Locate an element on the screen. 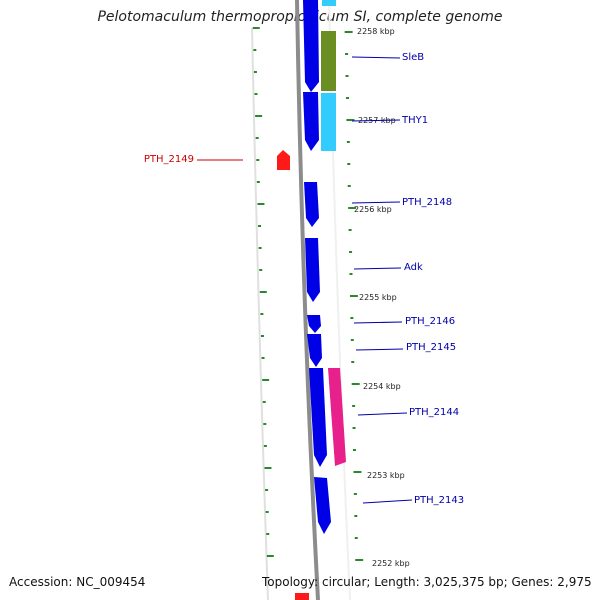  scale-label: 2254 kbp is located at coordinates (382, 386).